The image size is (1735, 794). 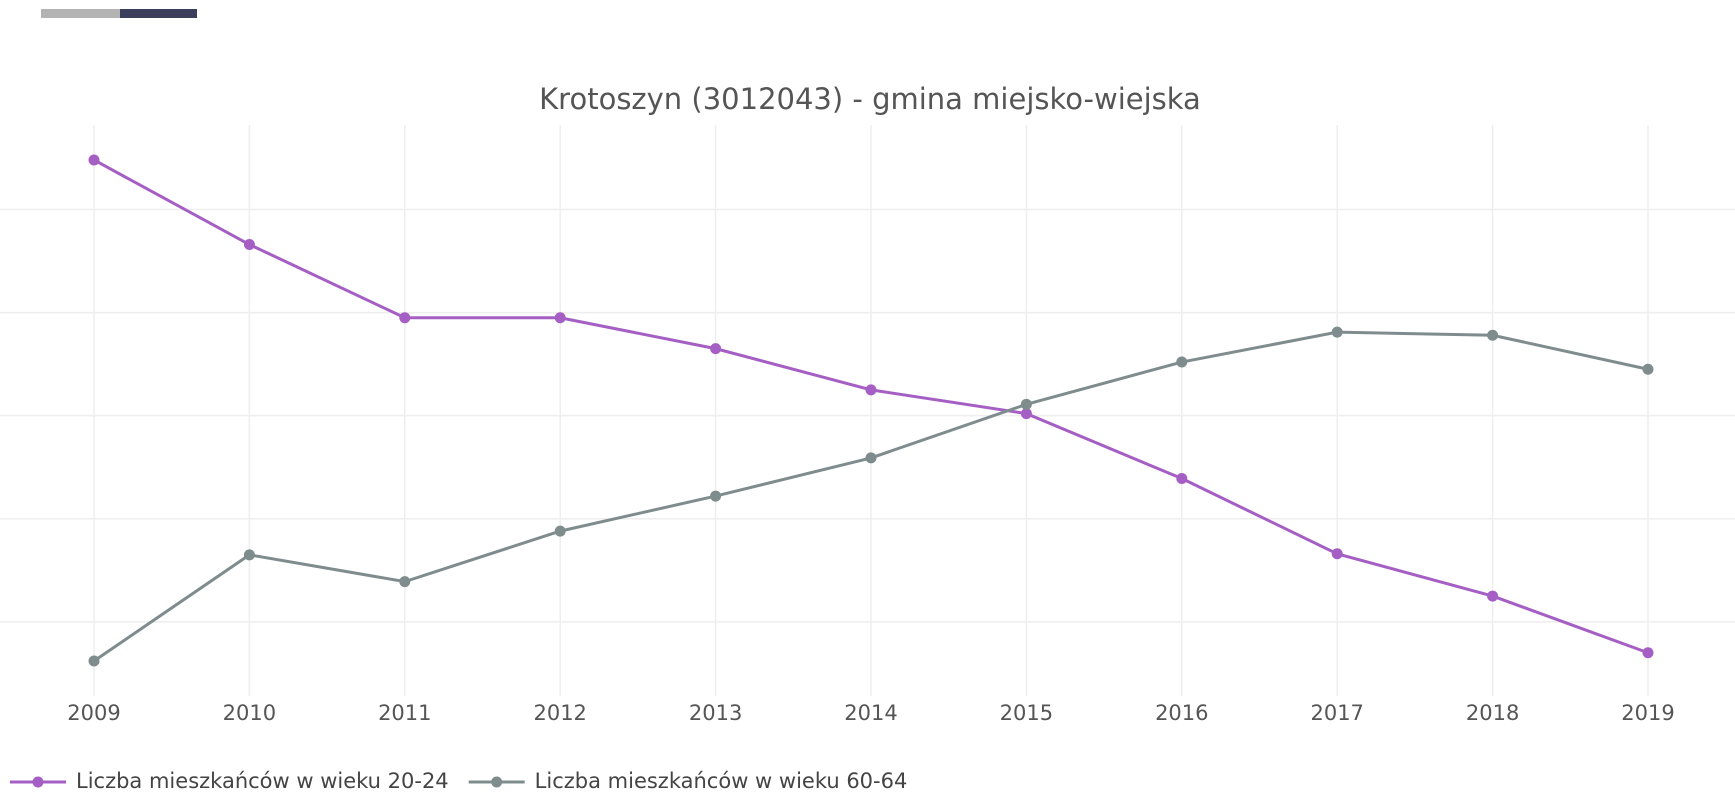 What do you see at coordinates (559, 713) in the screenshot?
I see `x-tick-label: 2012` at bounding box center [559, 713].